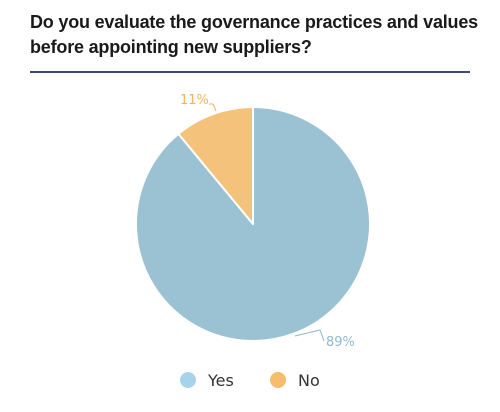 Image resolution: width=500 pixels, height=412 pixels. Describe the element at coordinates (207, 380) in the screenshot. I see `legend-item-yes: Yes` at that location.